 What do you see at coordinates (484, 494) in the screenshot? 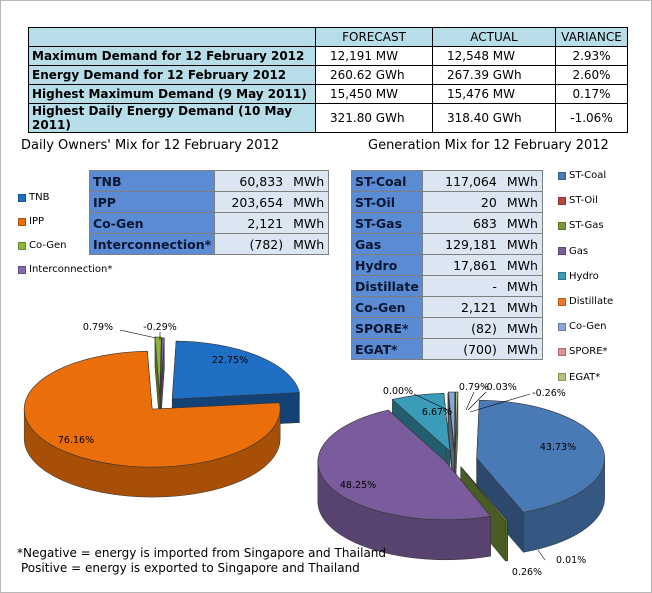
I see `pie-slice-st-gas` at bounding box center [484, 494].